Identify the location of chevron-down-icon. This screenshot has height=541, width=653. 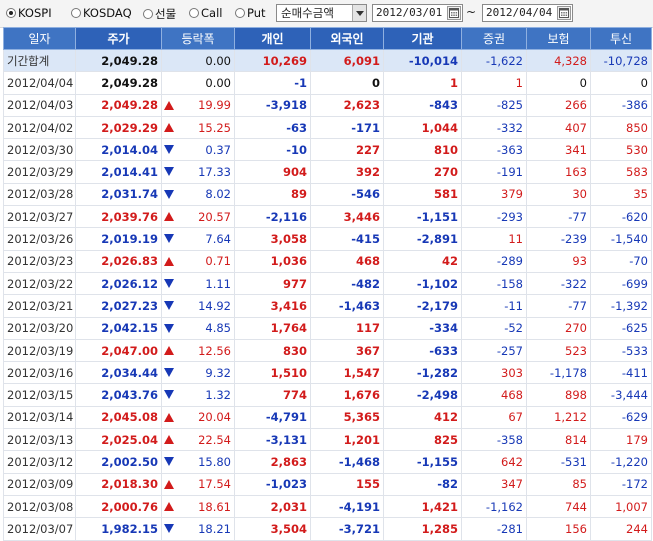
(359, 13).